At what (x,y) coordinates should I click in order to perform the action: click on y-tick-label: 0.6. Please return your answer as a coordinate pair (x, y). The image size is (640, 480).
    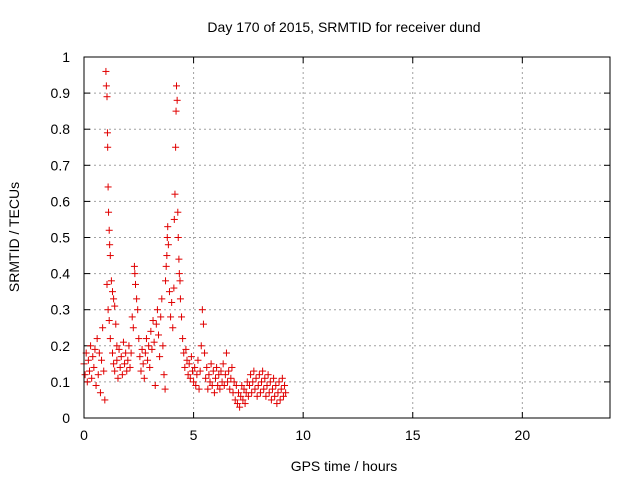
    Looking at the image, I should click on (61, 201).